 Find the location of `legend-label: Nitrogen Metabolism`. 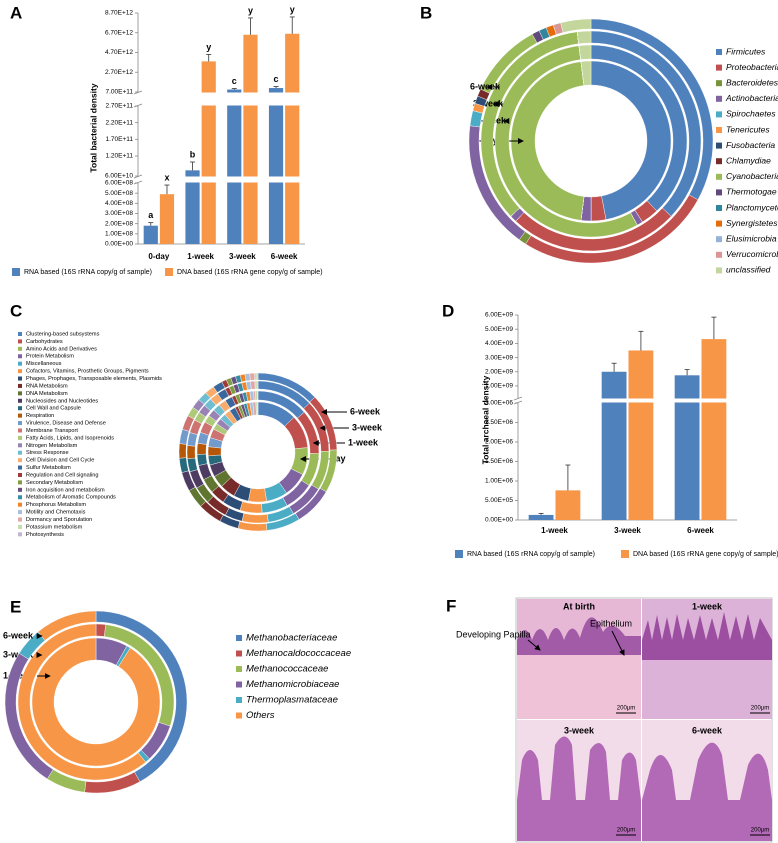

legend-label: Nitrogen Metabolism is located at coordinates (52, 446).